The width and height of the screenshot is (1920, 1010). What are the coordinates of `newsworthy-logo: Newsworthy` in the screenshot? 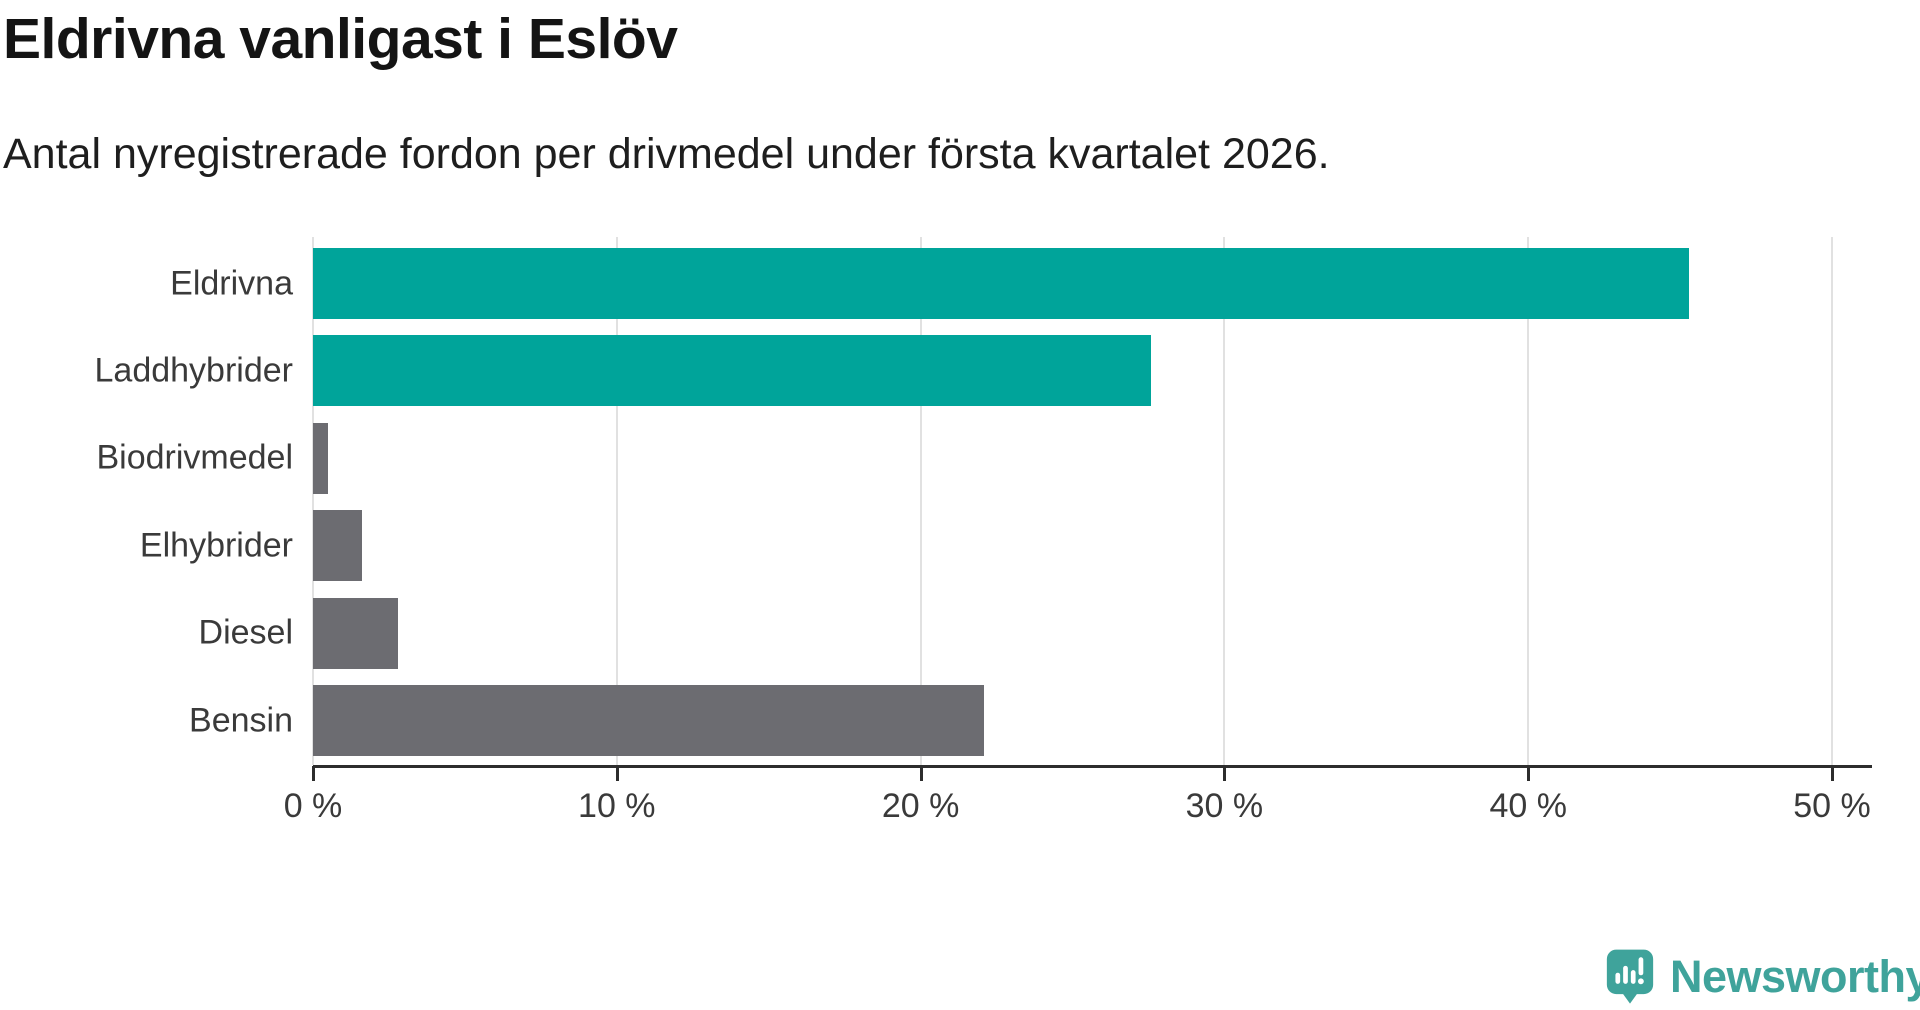 It's located at (1762, 977).